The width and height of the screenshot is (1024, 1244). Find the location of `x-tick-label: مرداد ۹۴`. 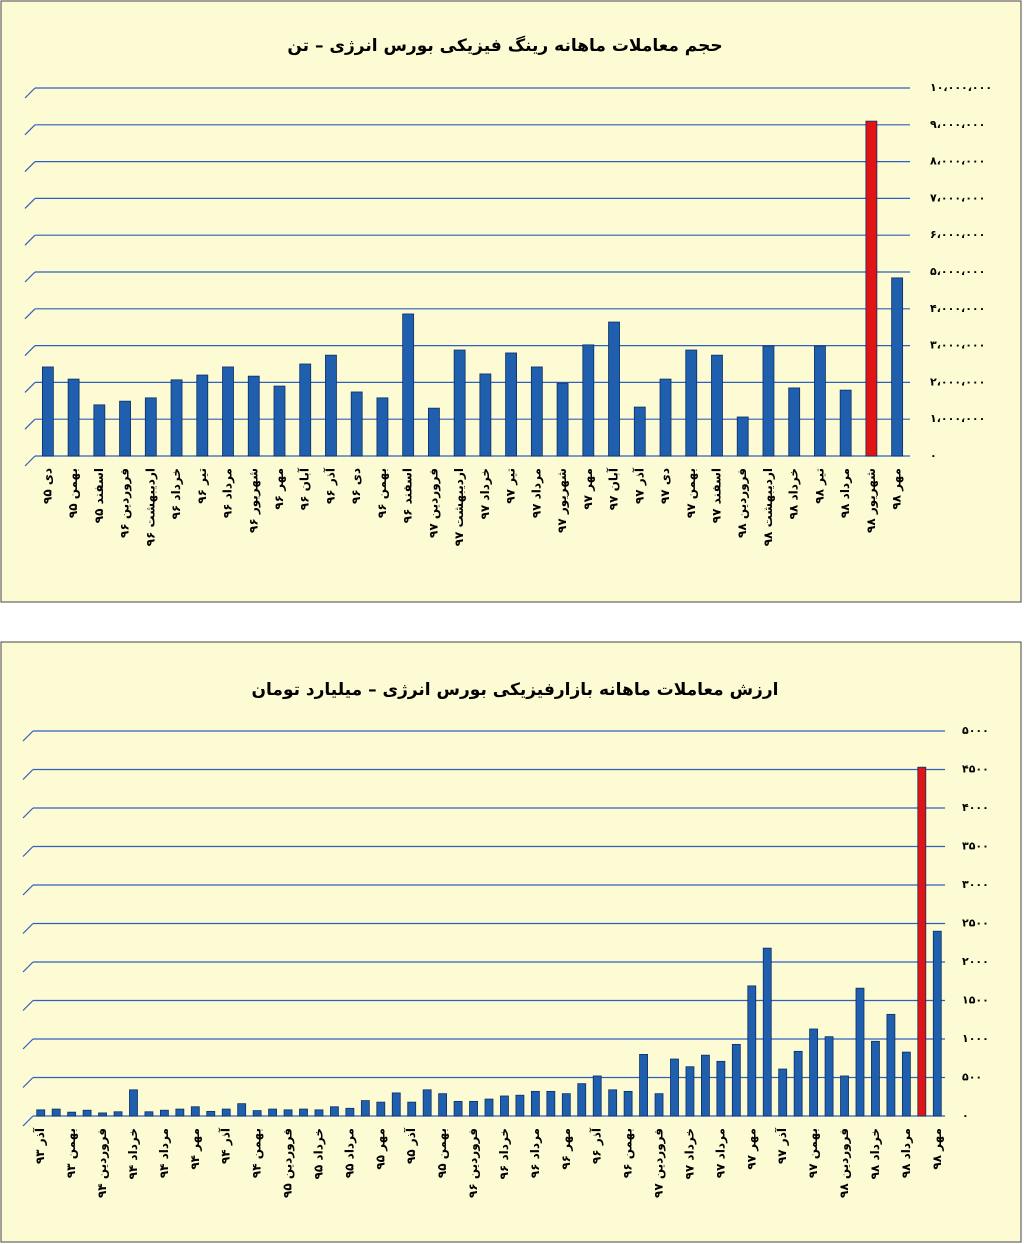

x-tick-label: مرداد ۹۴ is located at coordinates (164, 1153).